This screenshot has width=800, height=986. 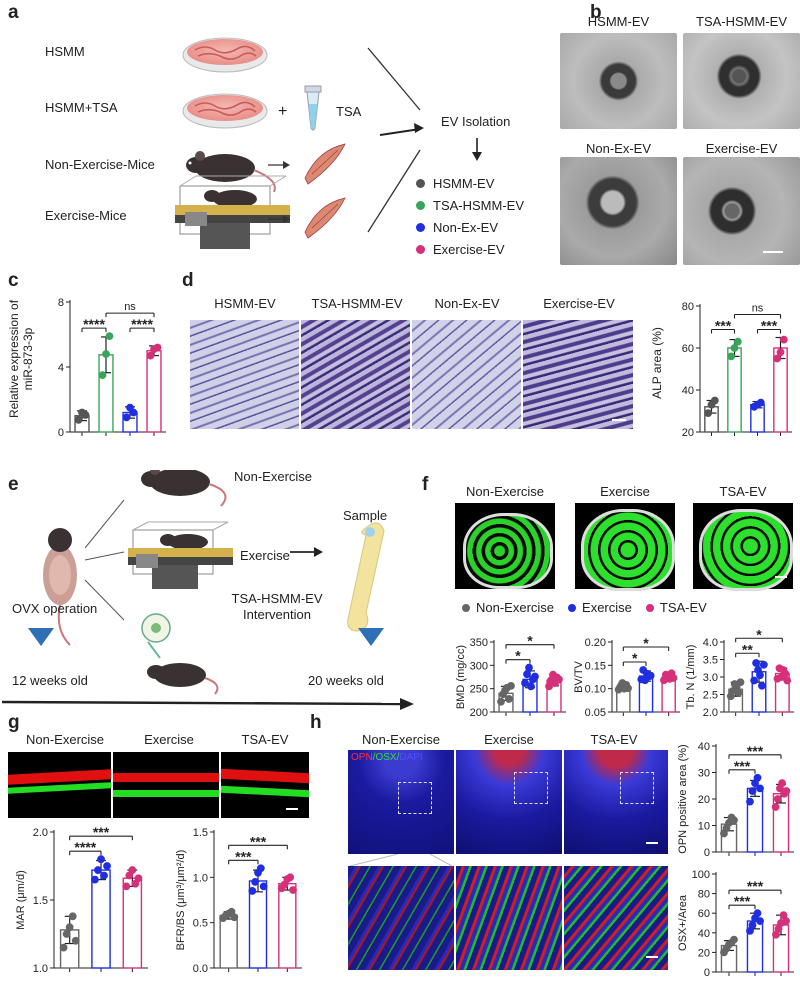 I want to click on injection-icon, so click(x=156, y=636).